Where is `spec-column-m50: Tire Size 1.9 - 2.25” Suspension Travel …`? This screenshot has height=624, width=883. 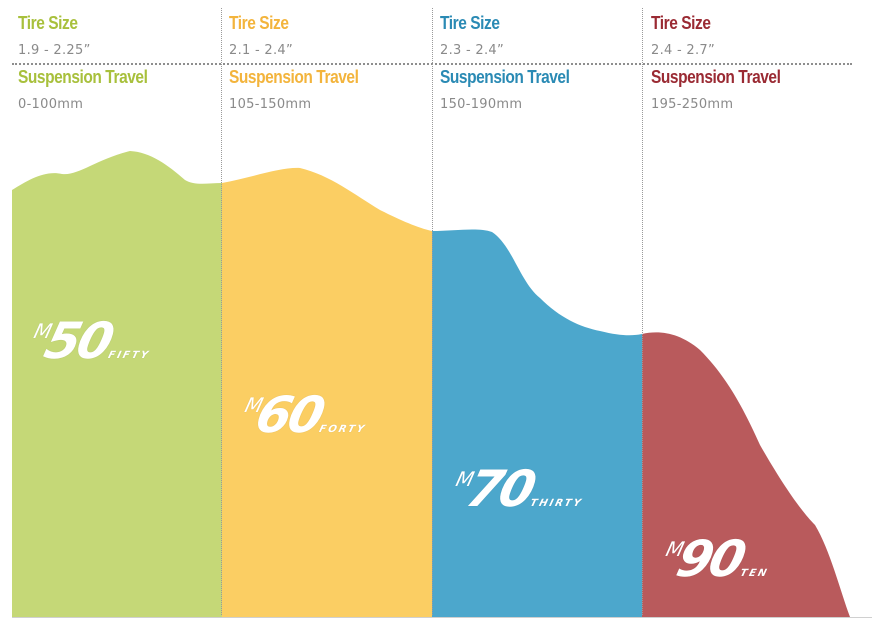 spec-column-m50: Tire Size 1.9 - 2.25” Suspension Travel … is located at coordinates (118, 65).